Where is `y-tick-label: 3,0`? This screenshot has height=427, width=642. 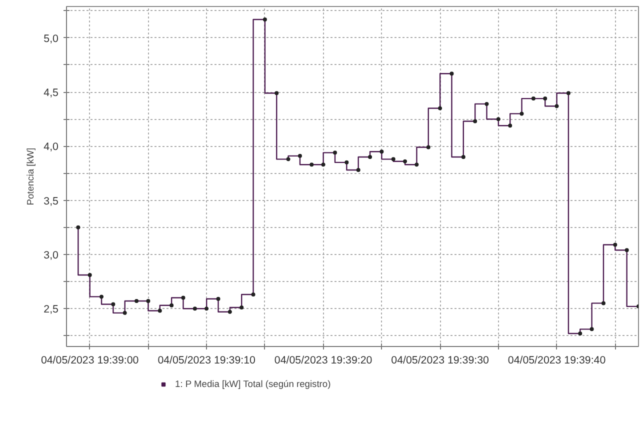
y-tick-label: 3,0 is located at coordinates (51, 255).